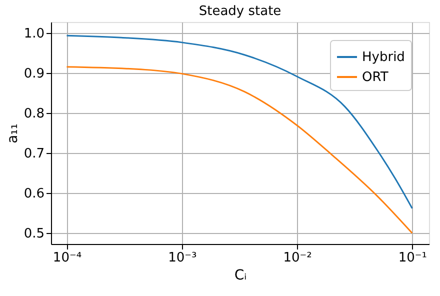  Describe the element at coordinates (297, 258) in the screenshot. I see `x-tick-label: 10⁻²` at that location.